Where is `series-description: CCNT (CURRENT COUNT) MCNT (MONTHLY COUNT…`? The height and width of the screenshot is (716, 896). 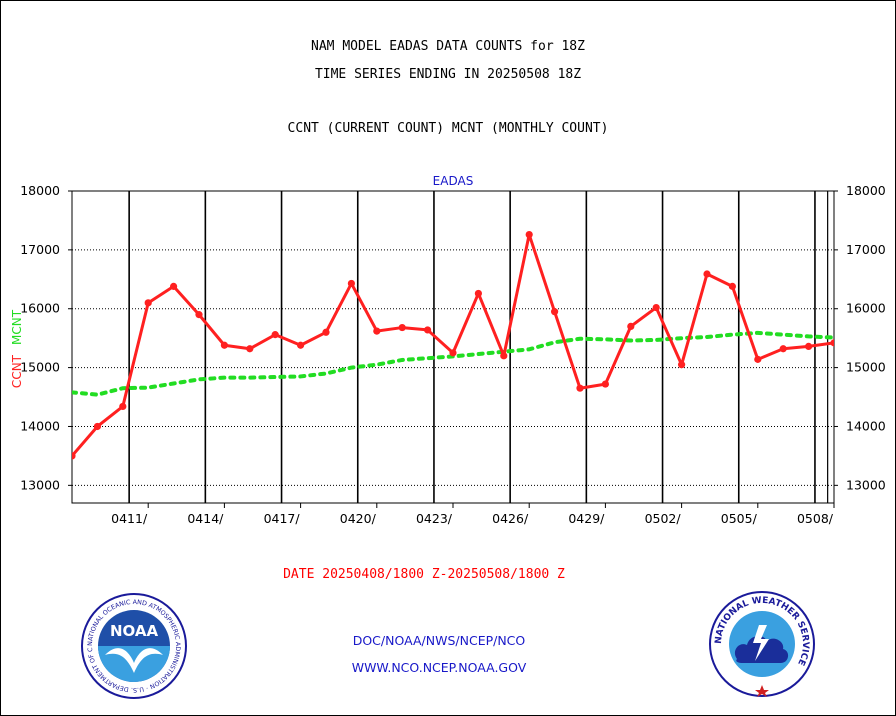 series-description: CCNT (CURRENT COUNT) MCNT (MONTHLY COUNT… is located at coordinates (448, 128).